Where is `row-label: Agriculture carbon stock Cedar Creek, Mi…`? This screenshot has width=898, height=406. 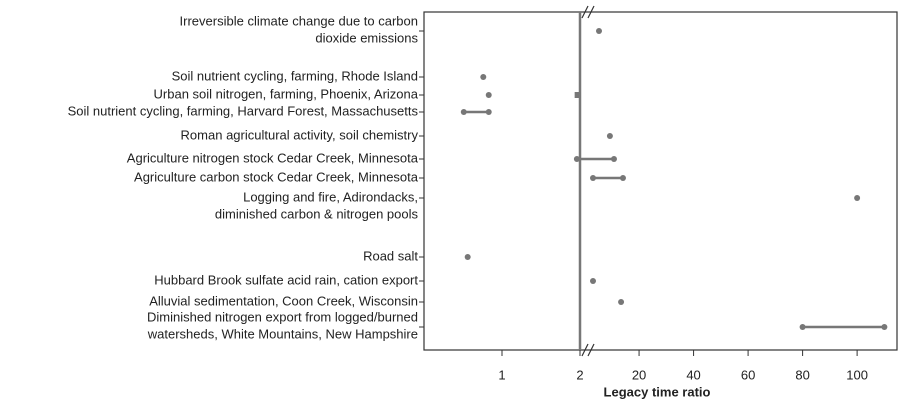
row-label: Agriculture carbon stock Cedar Creek, Mi… is located at coordinates (276, 176).